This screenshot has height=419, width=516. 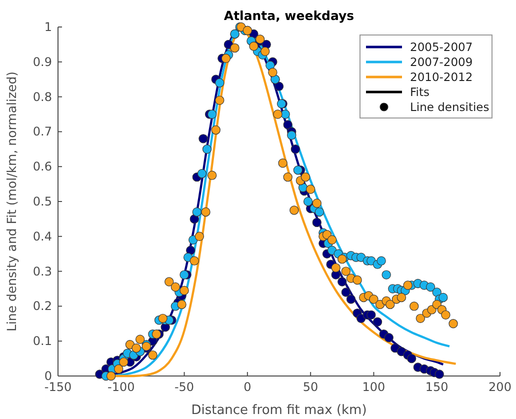 What do you see at coordinates (279, 410) in the screenshot?
I see `x-axis-title: Distance from fit max (km)` at bounding box center [279, 410].